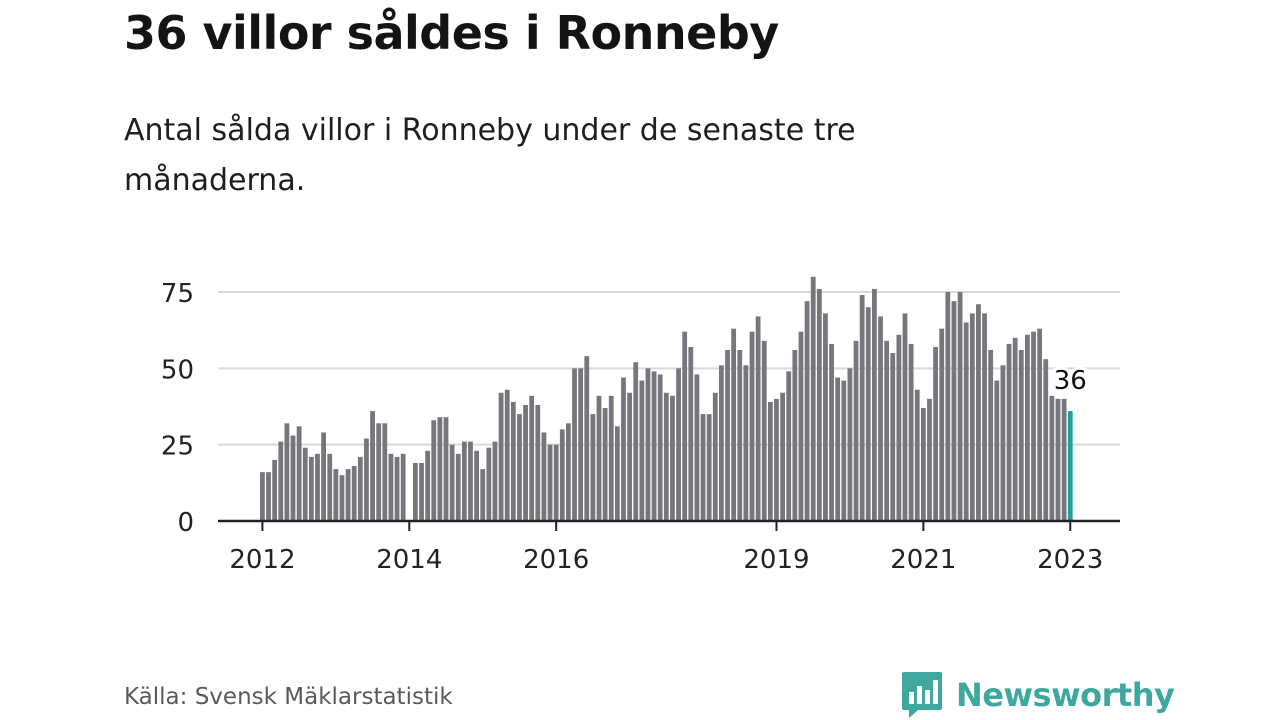 This screenshot has width=1280, height=720. I want to click on x-tick-label: 2021, so click(923, 560).